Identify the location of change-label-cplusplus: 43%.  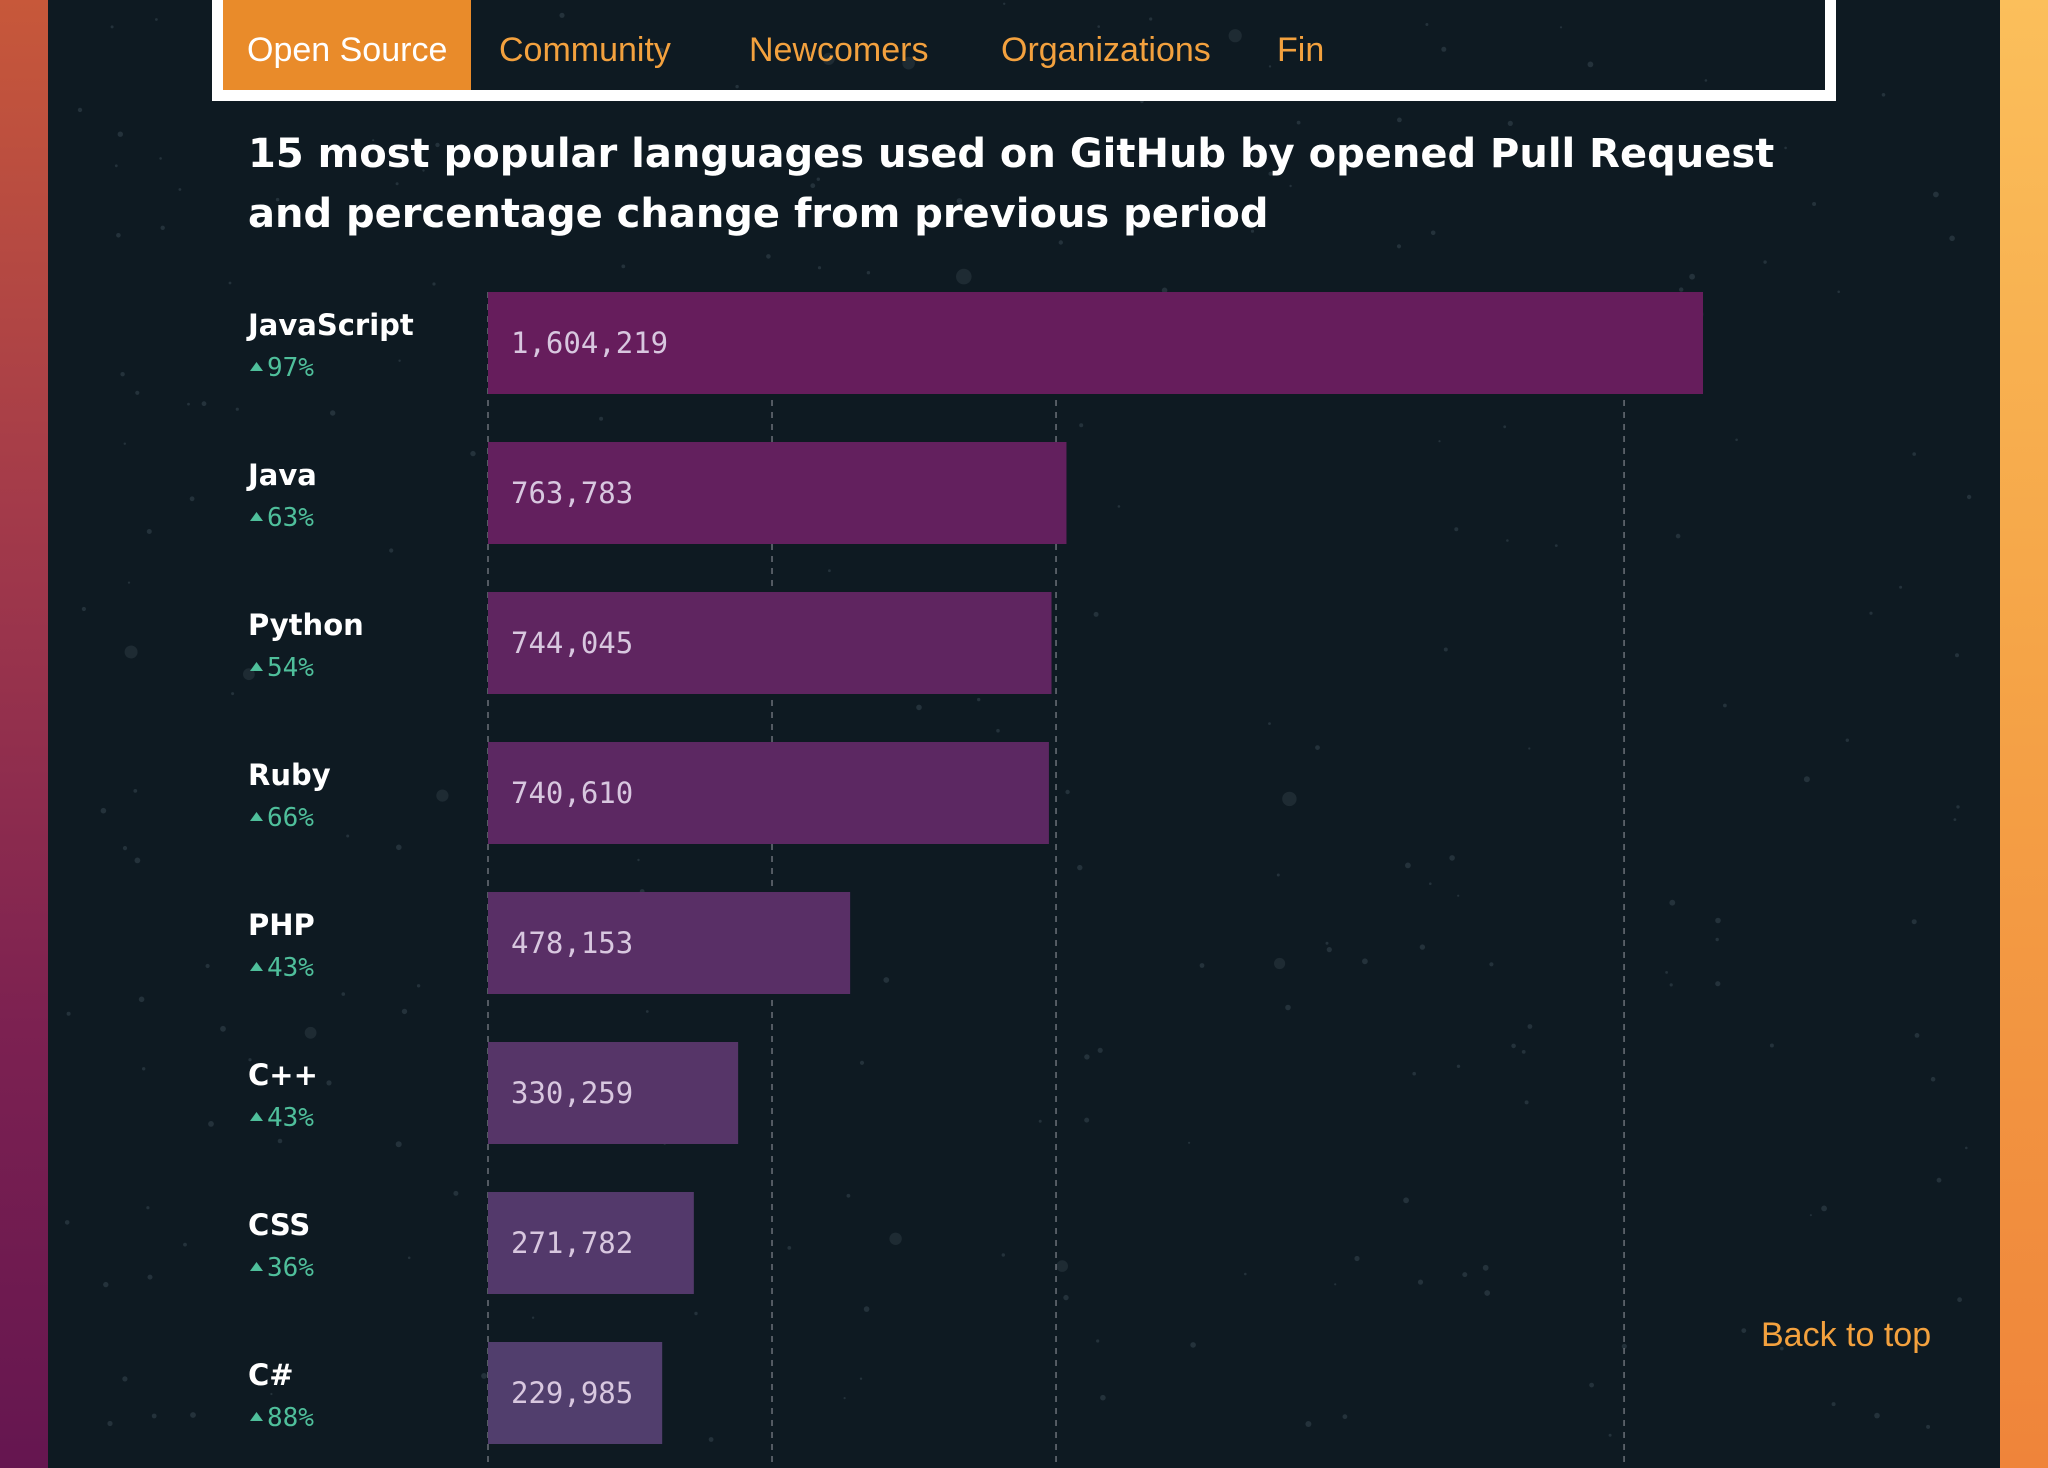
(290, 1118).